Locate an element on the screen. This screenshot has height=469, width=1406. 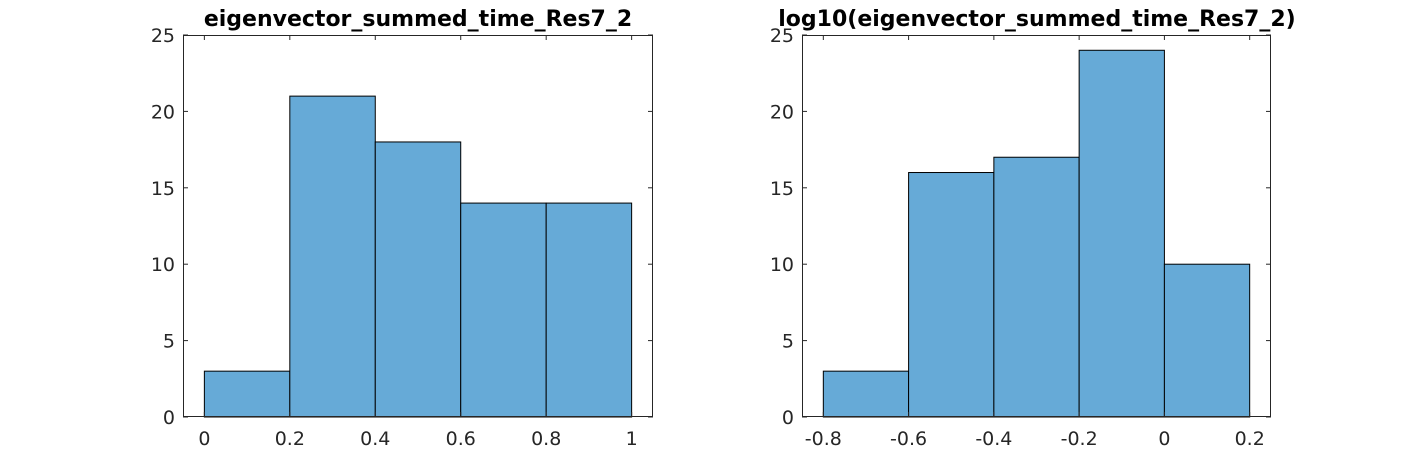
x-tick-label: -0.2 is located at coordinates (1079, 439).